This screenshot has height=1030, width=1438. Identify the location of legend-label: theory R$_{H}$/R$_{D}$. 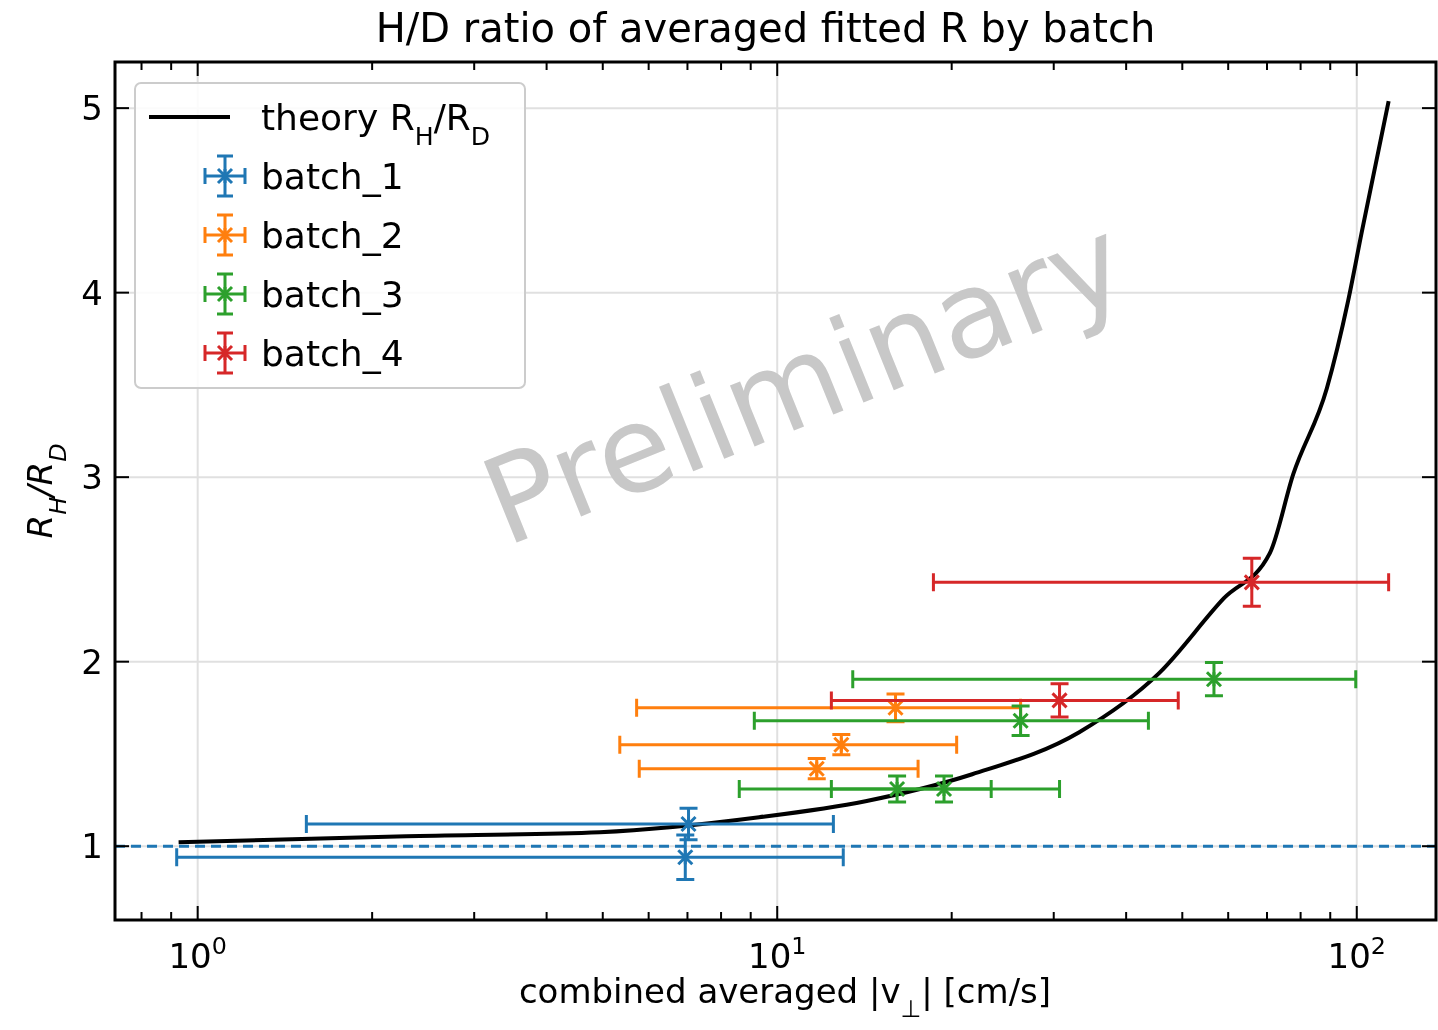
(376, 124).